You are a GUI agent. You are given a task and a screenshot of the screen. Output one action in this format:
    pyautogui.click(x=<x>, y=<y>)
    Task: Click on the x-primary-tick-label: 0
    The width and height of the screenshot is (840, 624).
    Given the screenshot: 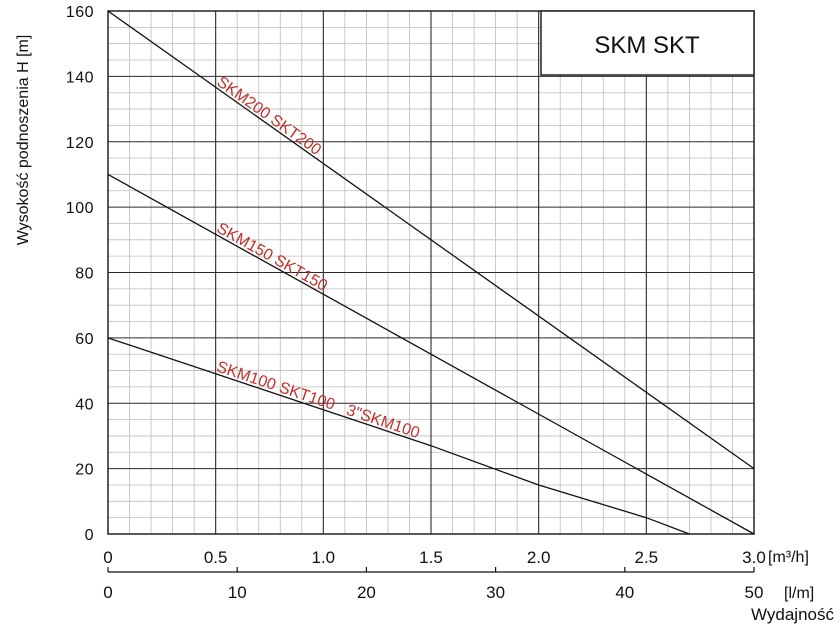 What is the action you would take?
    pyautogui.click(x=107, y=557)
    